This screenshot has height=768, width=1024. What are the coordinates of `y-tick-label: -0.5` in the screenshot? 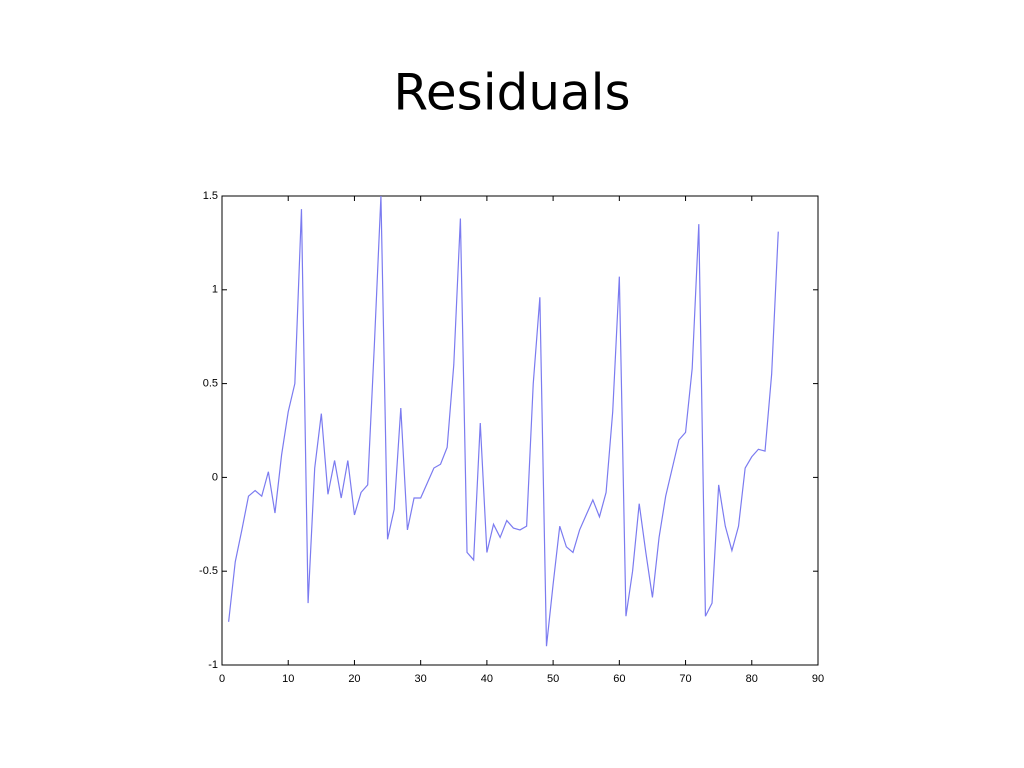 It's located at (208, 571).